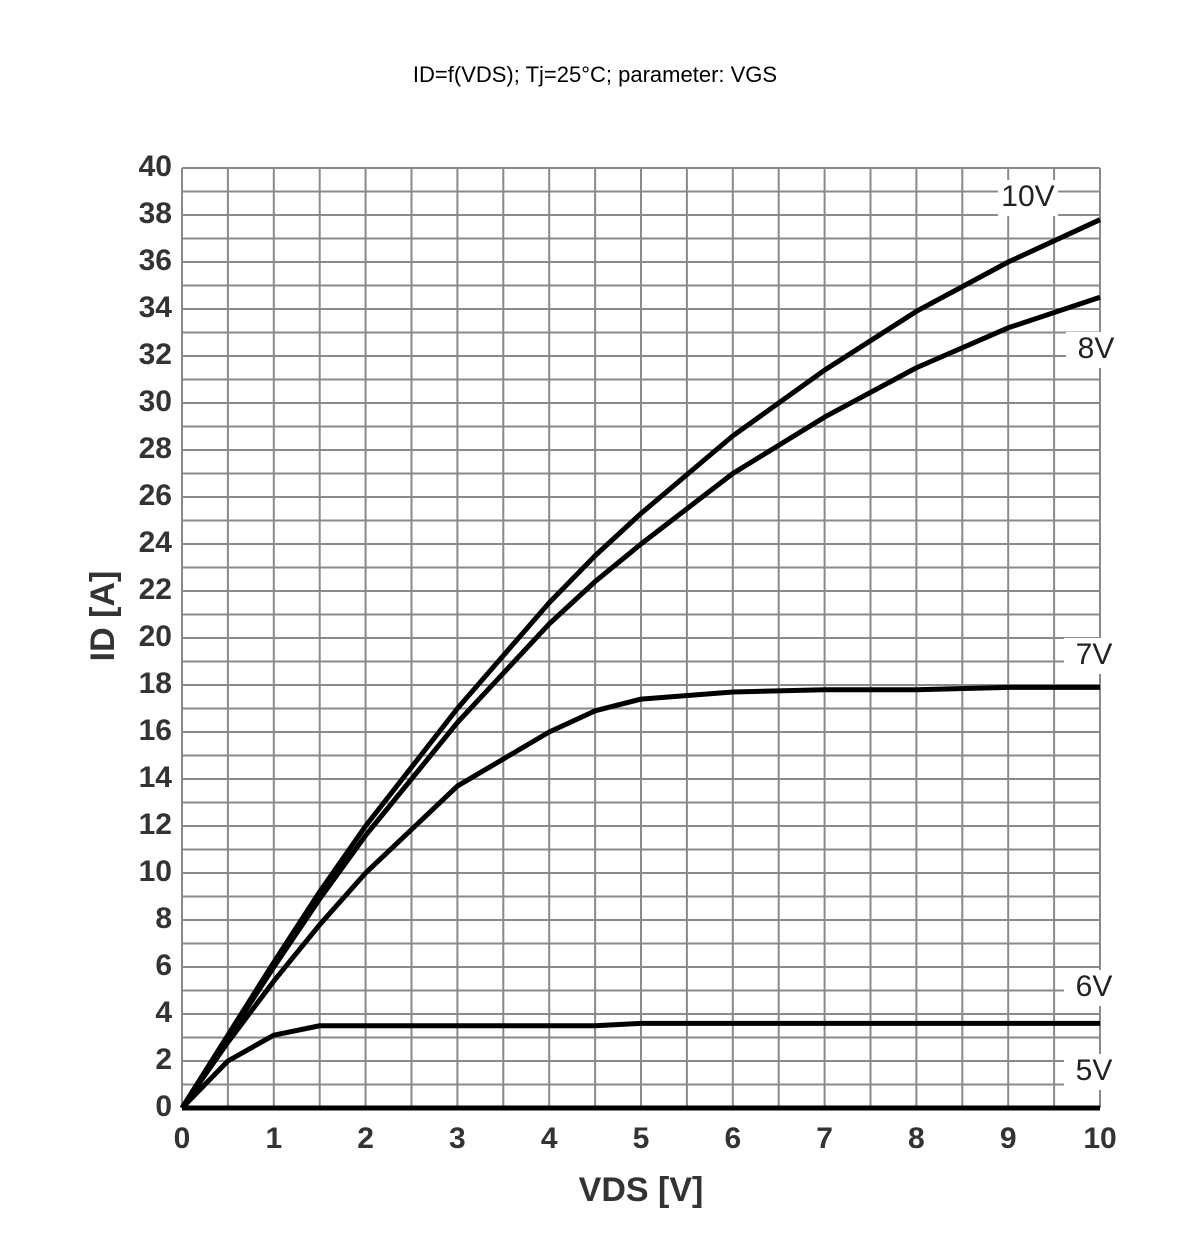  What do you see at coordinates (155, 166) in the screenshot?
I see `y-tick-label: 40` at bounding box center [155, 166].